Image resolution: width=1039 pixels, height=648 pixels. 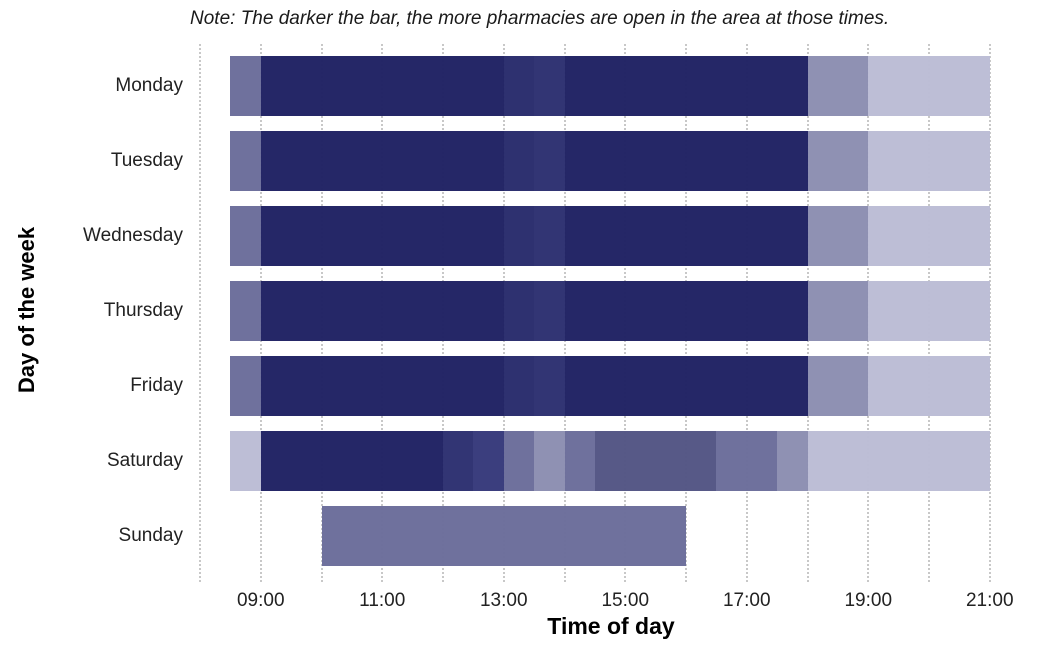 I want to click on x-axis-title: Time of day, so click(x=611, y=626).